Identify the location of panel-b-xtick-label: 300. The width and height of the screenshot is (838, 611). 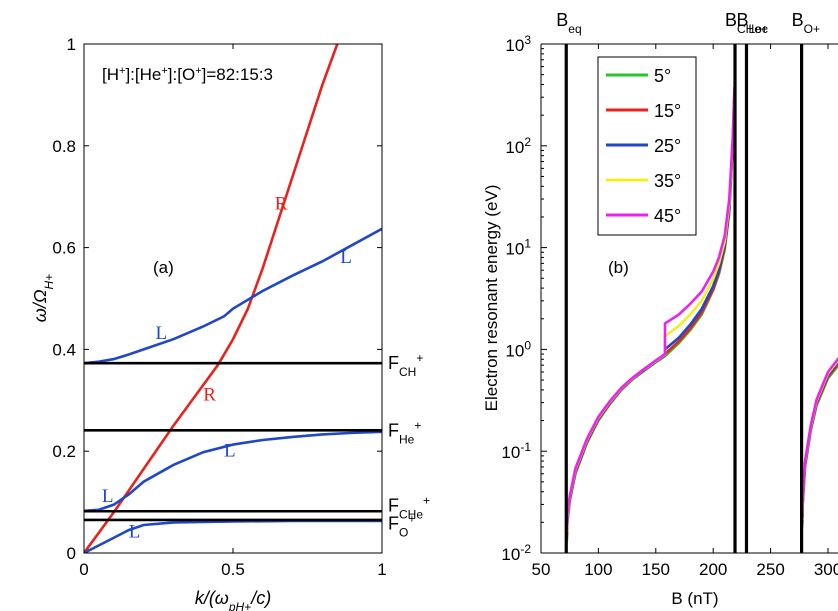
(826, 569).